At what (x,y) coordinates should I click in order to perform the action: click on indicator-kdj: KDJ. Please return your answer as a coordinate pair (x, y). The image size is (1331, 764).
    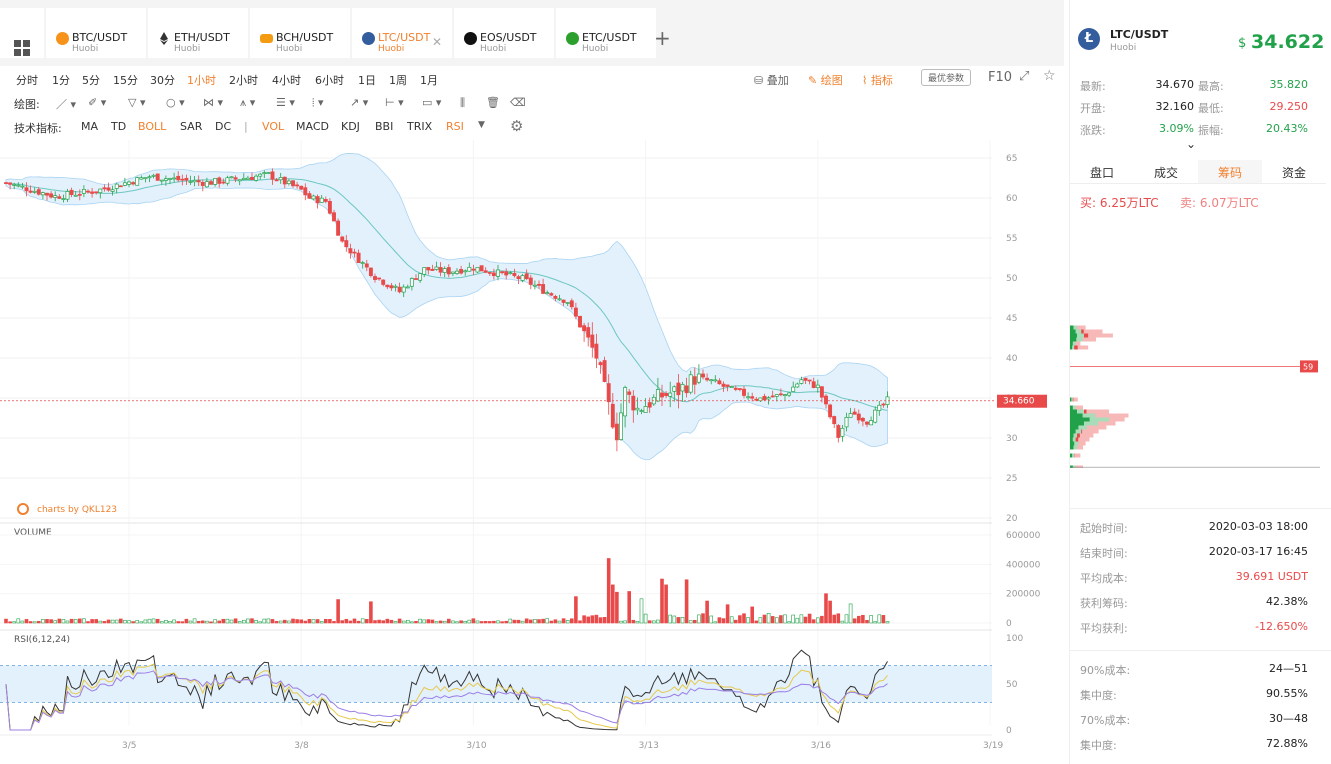
    Looking at the image, I should click on (350, 126).